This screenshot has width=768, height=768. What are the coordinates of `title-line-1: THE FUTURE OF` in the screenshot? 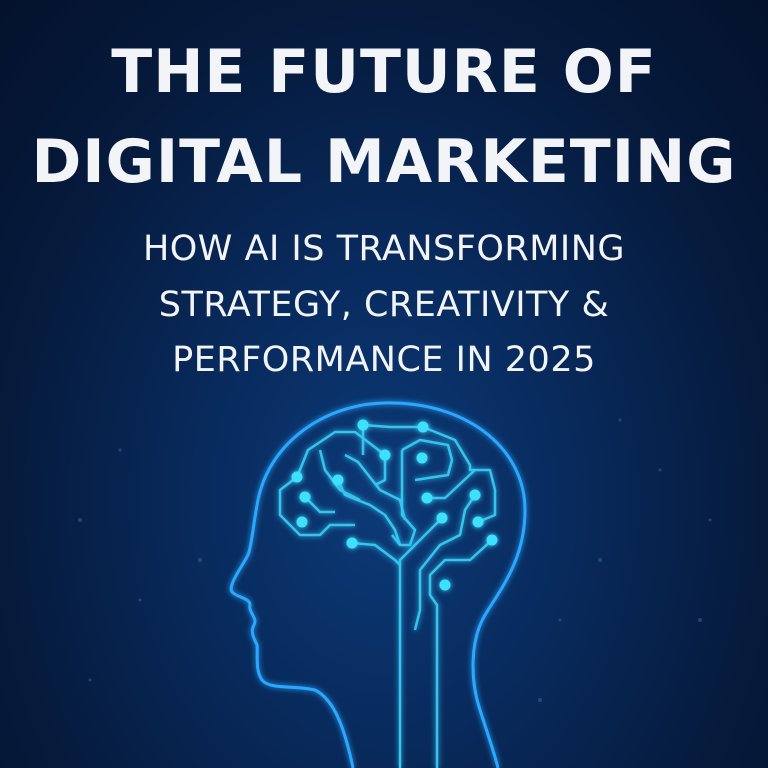 It's located at (384, 72).